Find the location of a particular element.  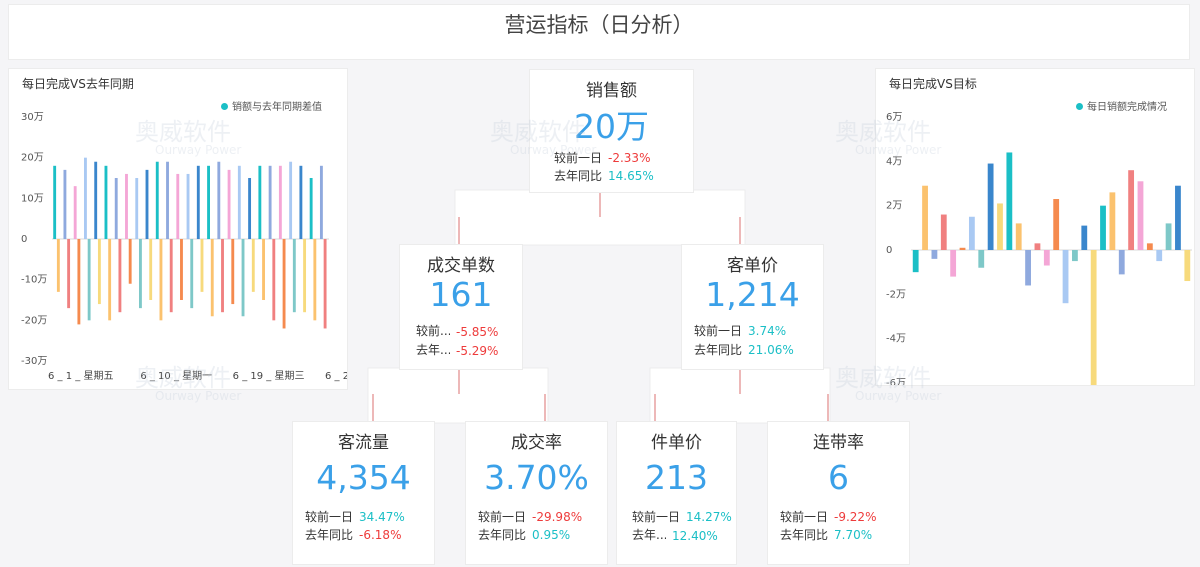

kpi-label: 客单价 is located at coordinates (752, 266).